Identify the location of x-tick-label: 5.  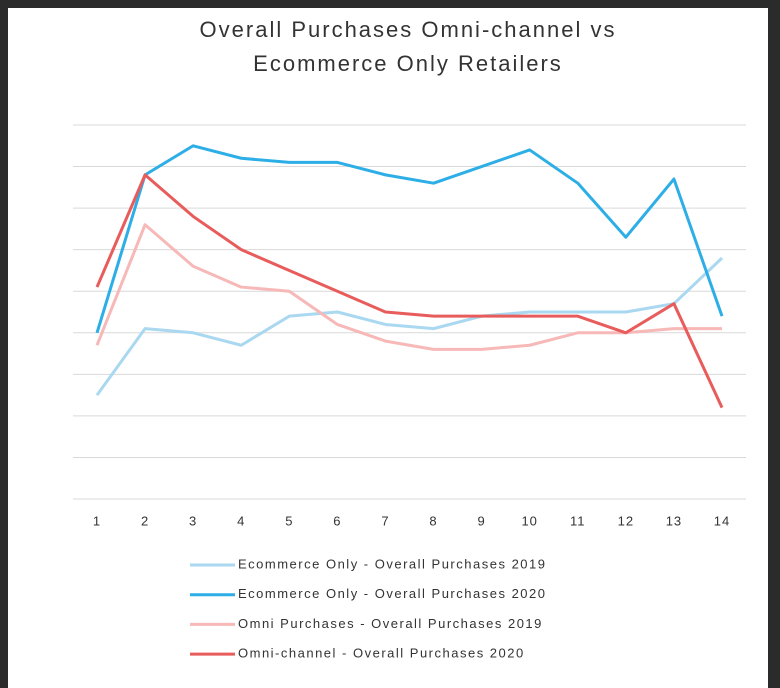
(289, 520).